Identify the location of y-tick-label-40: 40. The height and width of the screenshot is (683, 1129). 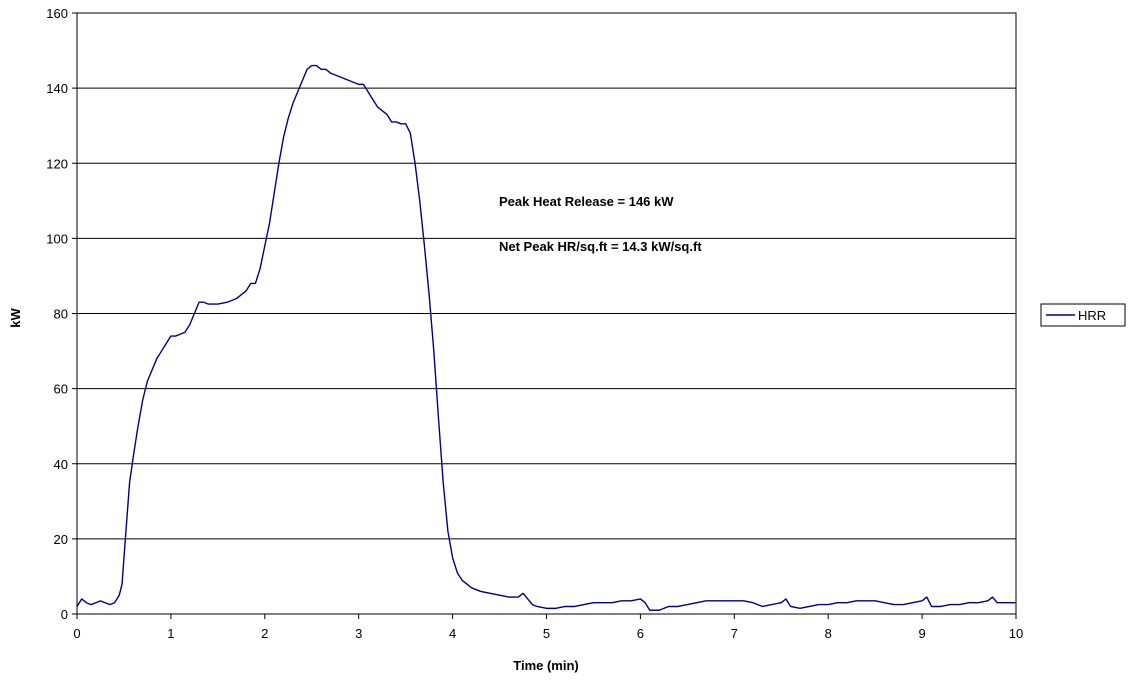
(61, 464).